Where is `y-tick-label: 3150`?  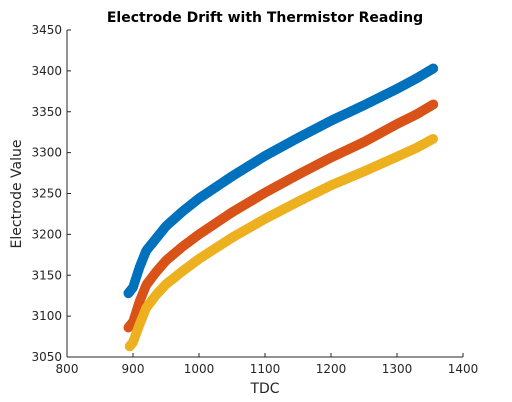
y-tick-label: 3150 is located at coordinates (46, 275).